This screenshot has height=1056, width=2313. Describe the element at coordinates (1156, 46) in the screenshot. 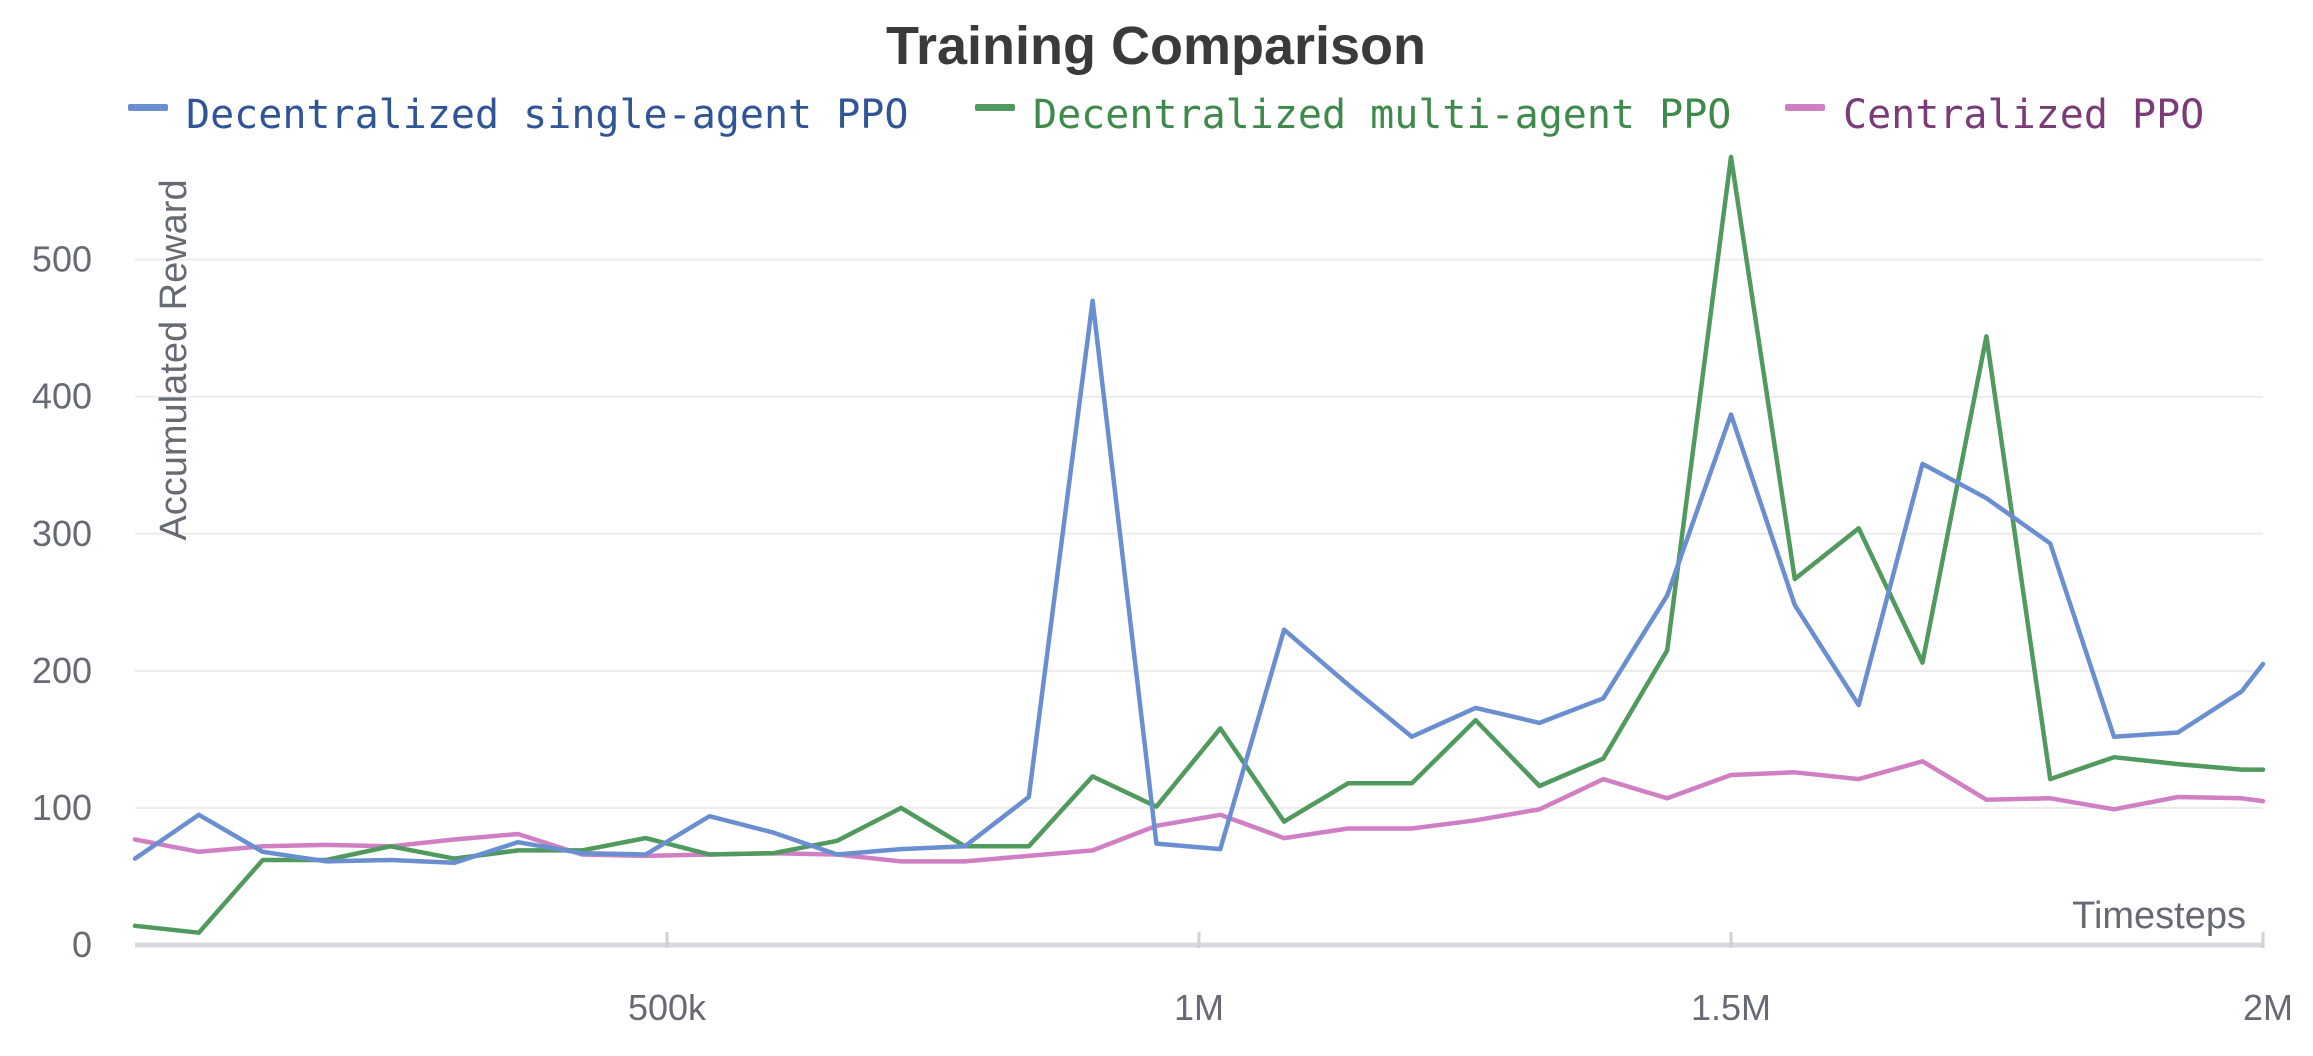

I see `chart-title: Training Comparison` at that location.